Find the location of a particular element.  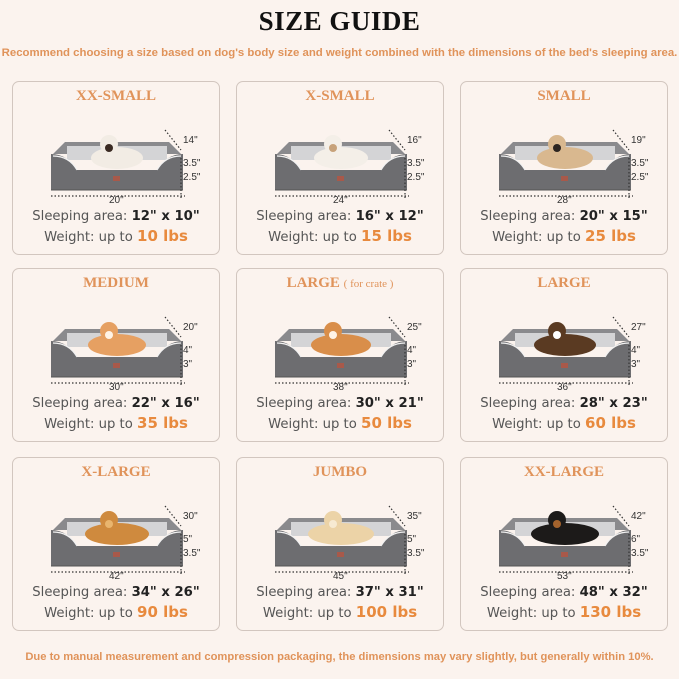

width-dim: 42" is located at coordinates (116, 576).